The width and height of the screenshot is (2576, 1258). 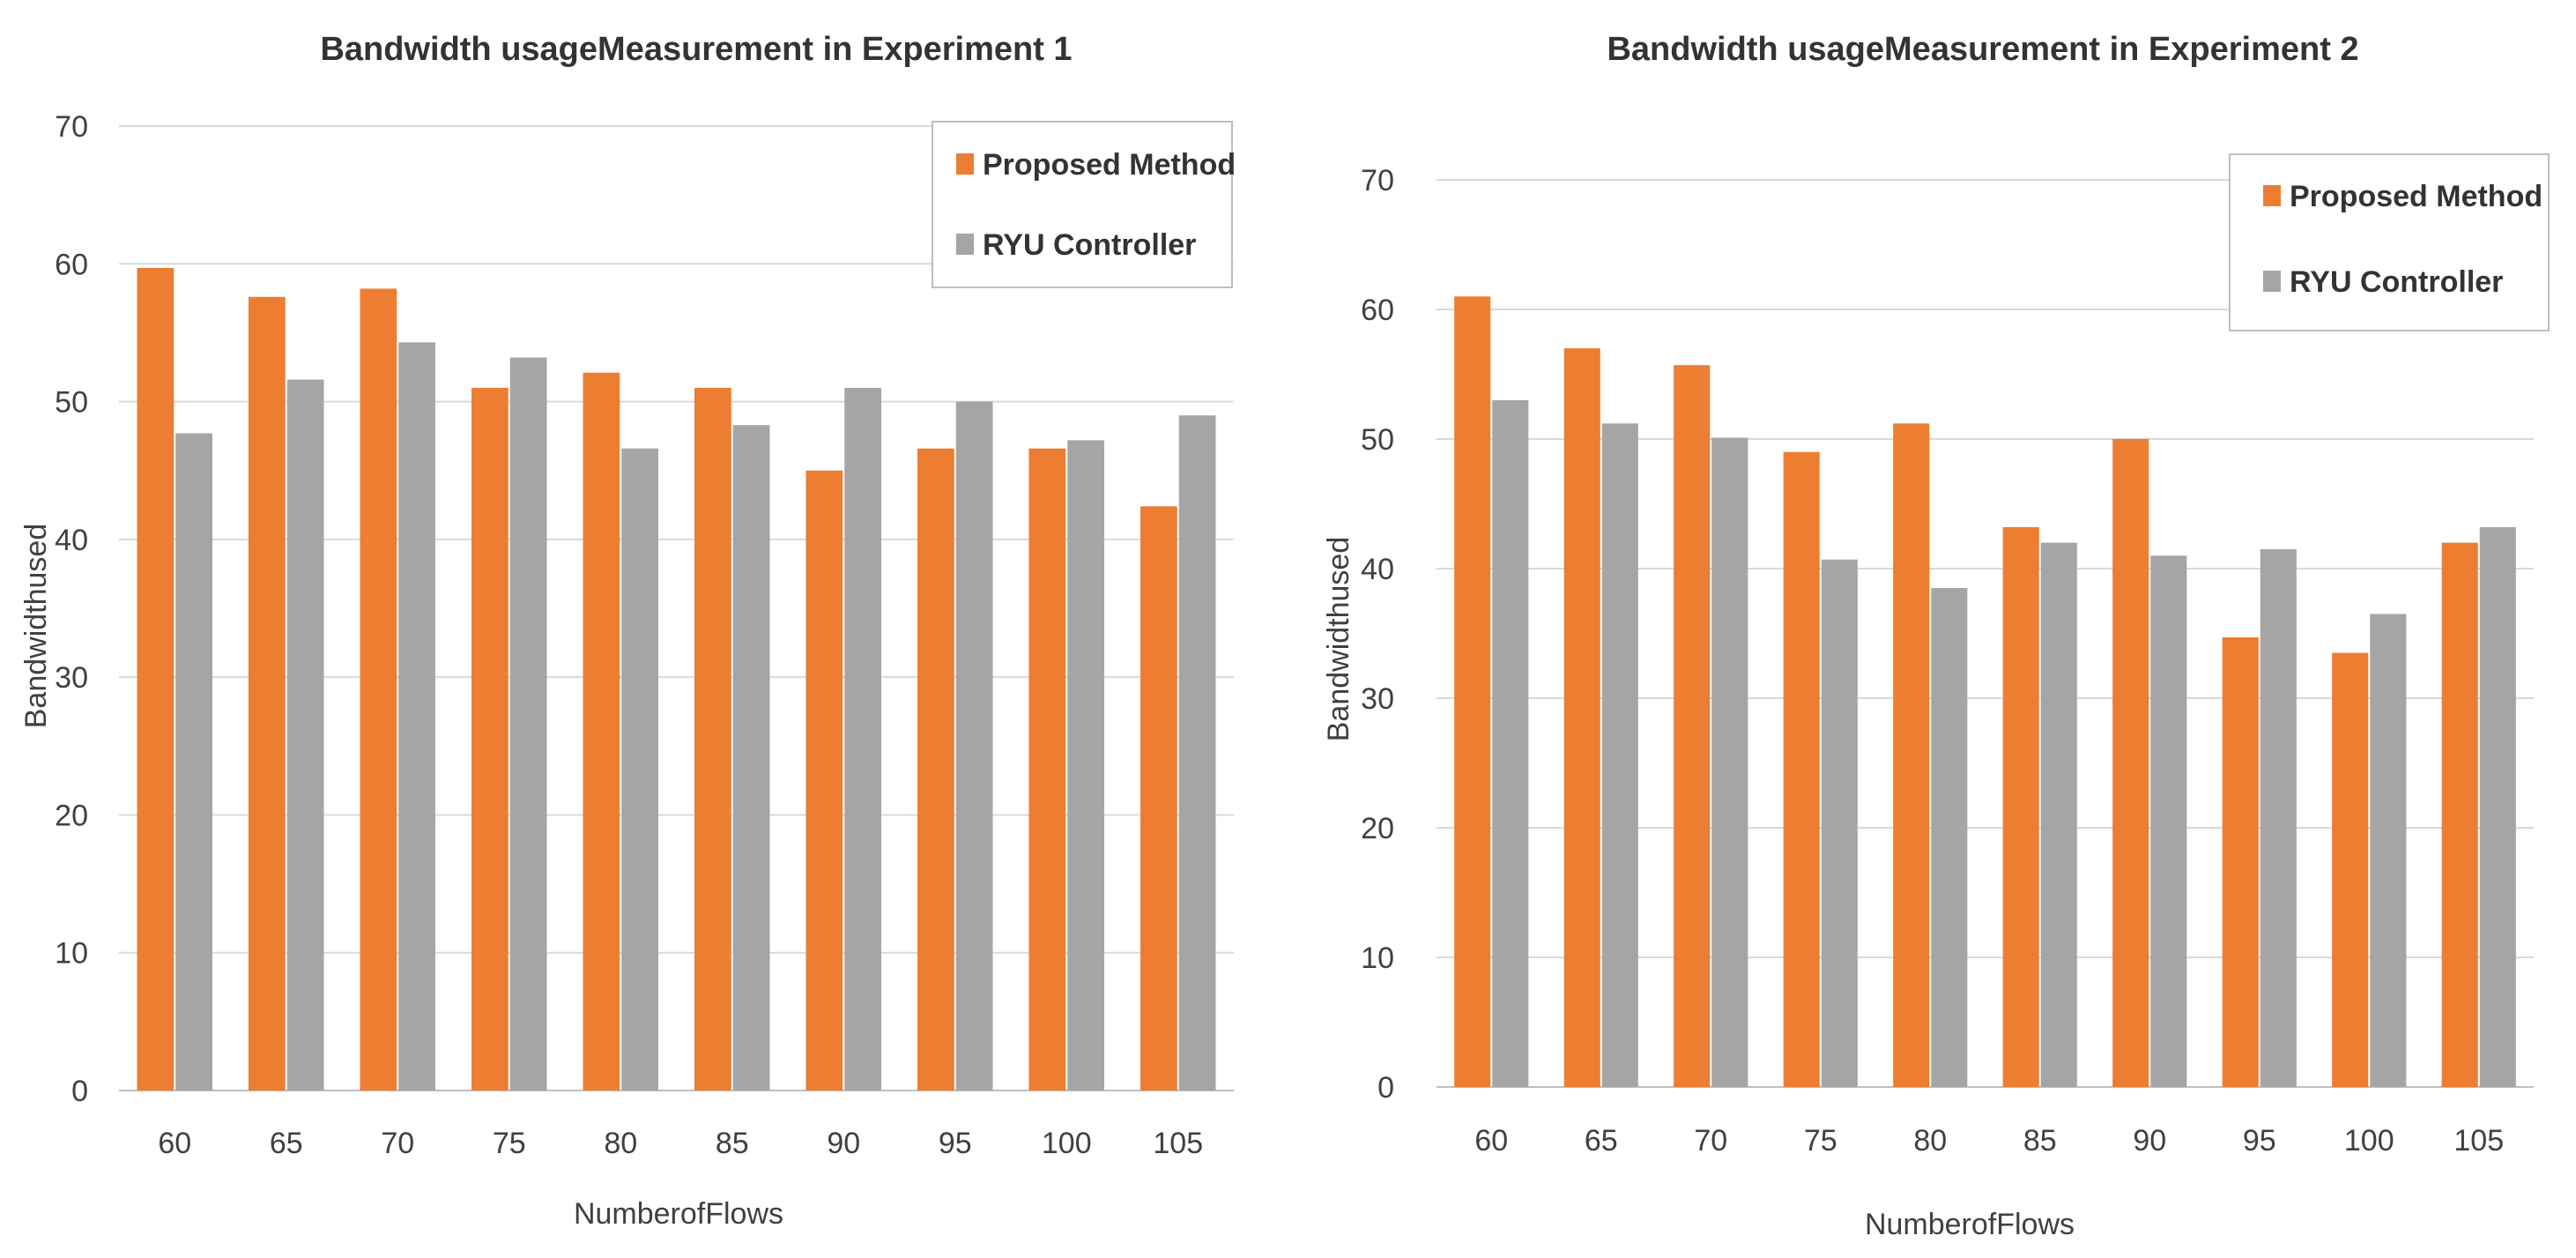 I want to click on chart-1-x-ticks: 60 65 70 75 80 85 90 95 100 105, so click(x=680, y=1143).